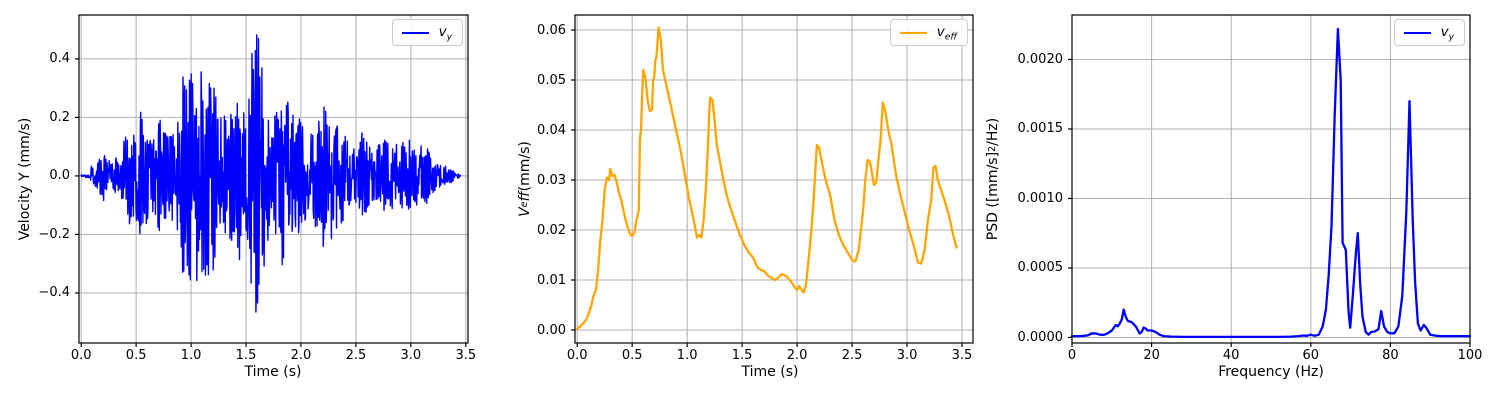 The image size is (1500, 400). Describe the element at coordinates (551, 130) in the screenshot. I see `y-tick-label: 0.04` at that location.